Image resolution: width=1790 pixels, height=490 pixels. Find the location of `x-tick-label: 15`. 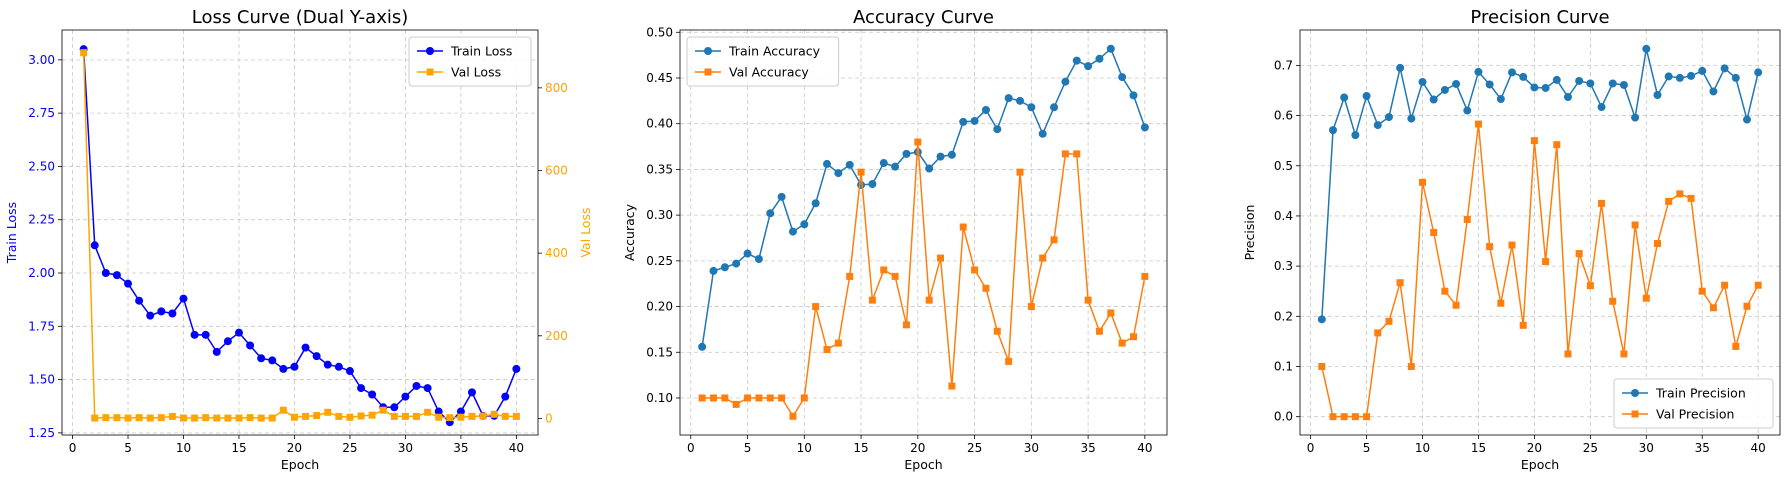

x-tick-label: 15 is located at coordinates (238, 448).